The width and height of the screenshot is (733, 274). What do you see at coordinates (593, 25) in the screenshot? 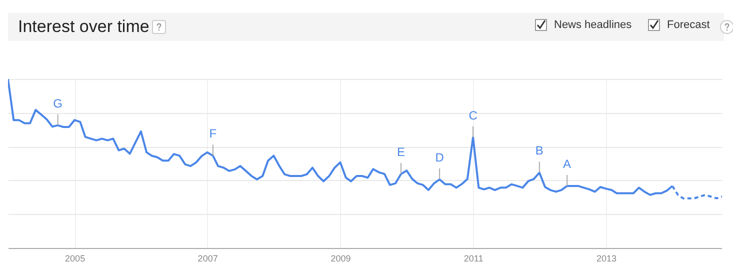
I see `text: News headlines` at bounding box center [593, 25].